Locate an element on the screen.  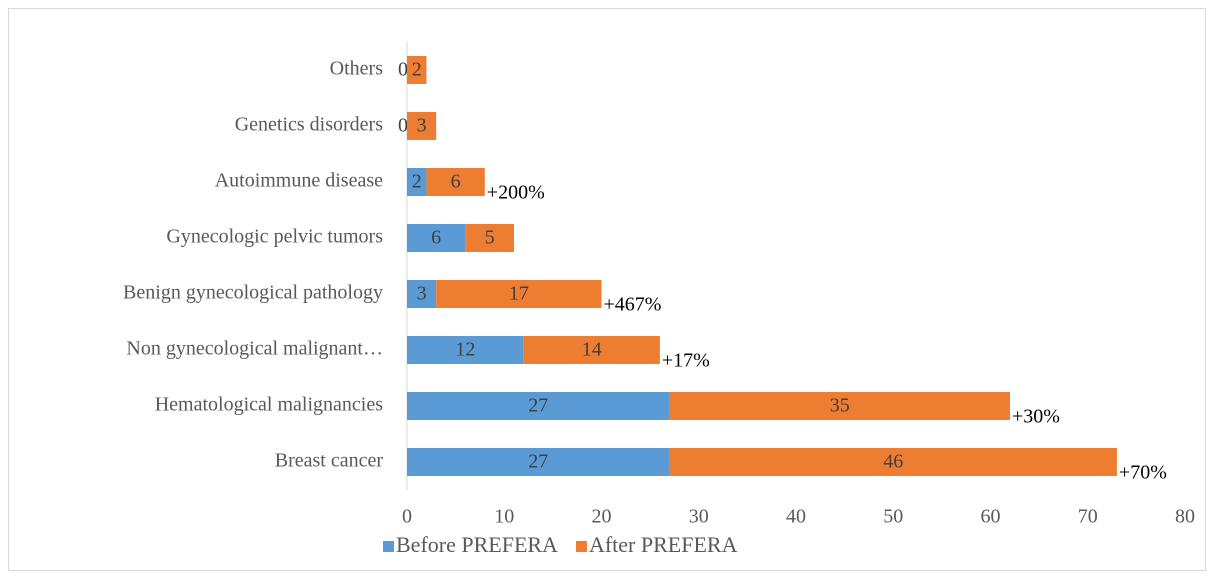
x-tick-label: 30 is located at coordinates (699, 517).